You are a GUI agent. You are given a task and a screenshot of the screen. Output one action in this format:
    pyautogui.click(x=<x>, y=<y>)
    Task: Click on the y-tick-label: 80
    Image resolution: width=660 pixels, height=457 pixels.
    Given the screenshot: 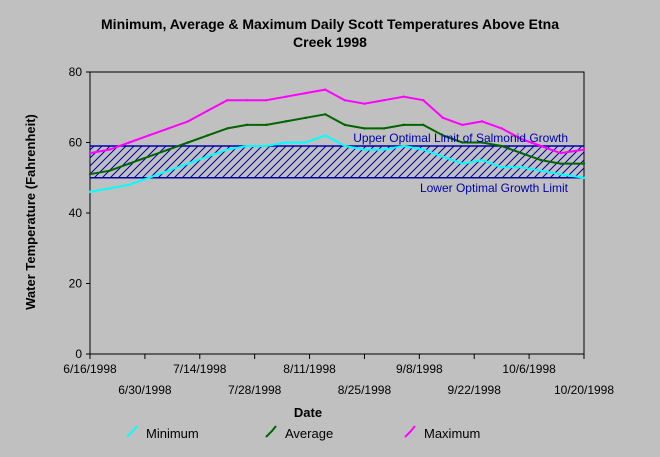 What is the action you would take?
    pyautogui.click(x=76, y=72)
    